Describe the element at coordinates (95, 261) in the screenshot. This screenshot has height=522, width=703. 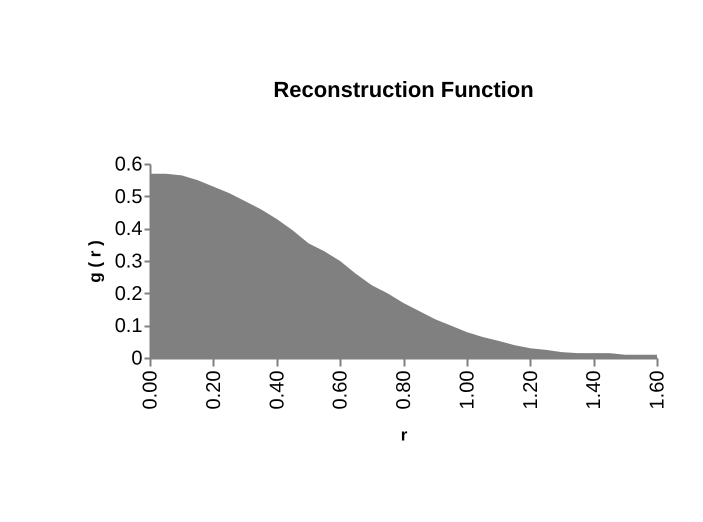
I see `y-axis-title: g ( r )` at that location.